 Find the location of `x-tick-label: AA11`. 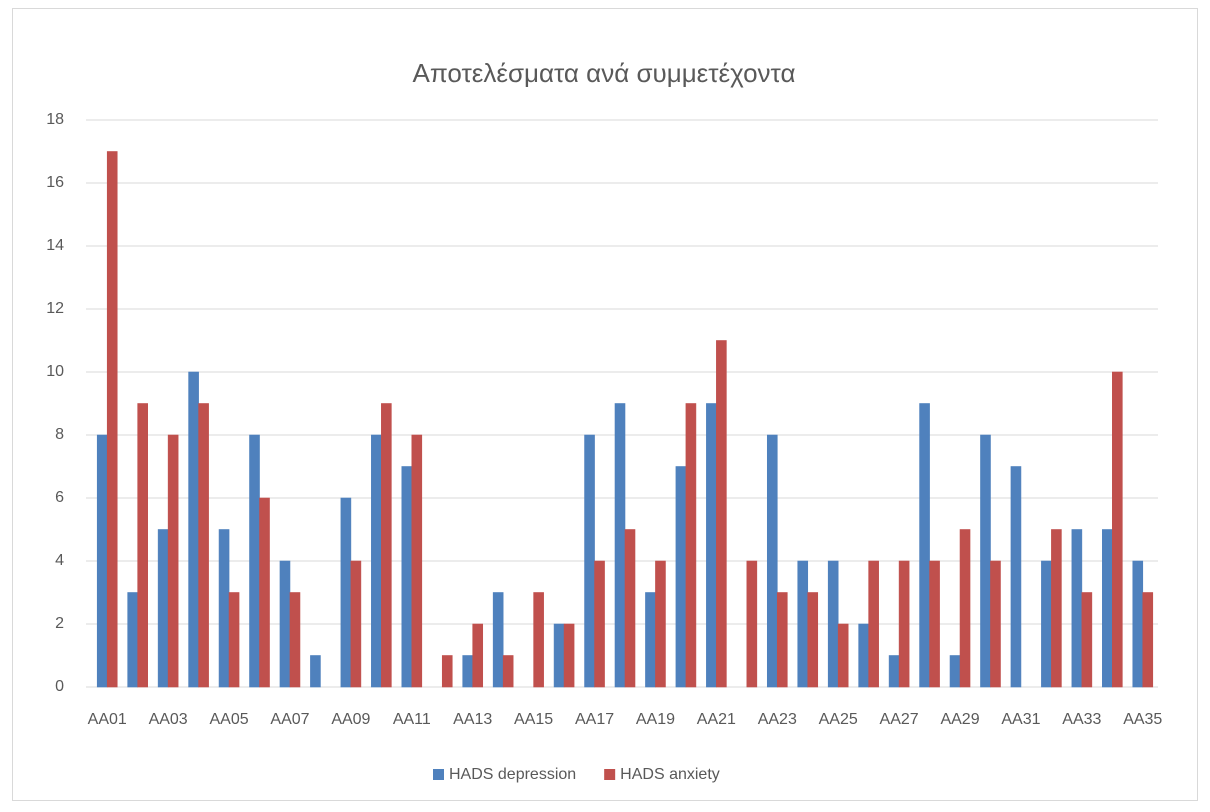

x-tick-label: AA11 is located at coordinates (412, 719).